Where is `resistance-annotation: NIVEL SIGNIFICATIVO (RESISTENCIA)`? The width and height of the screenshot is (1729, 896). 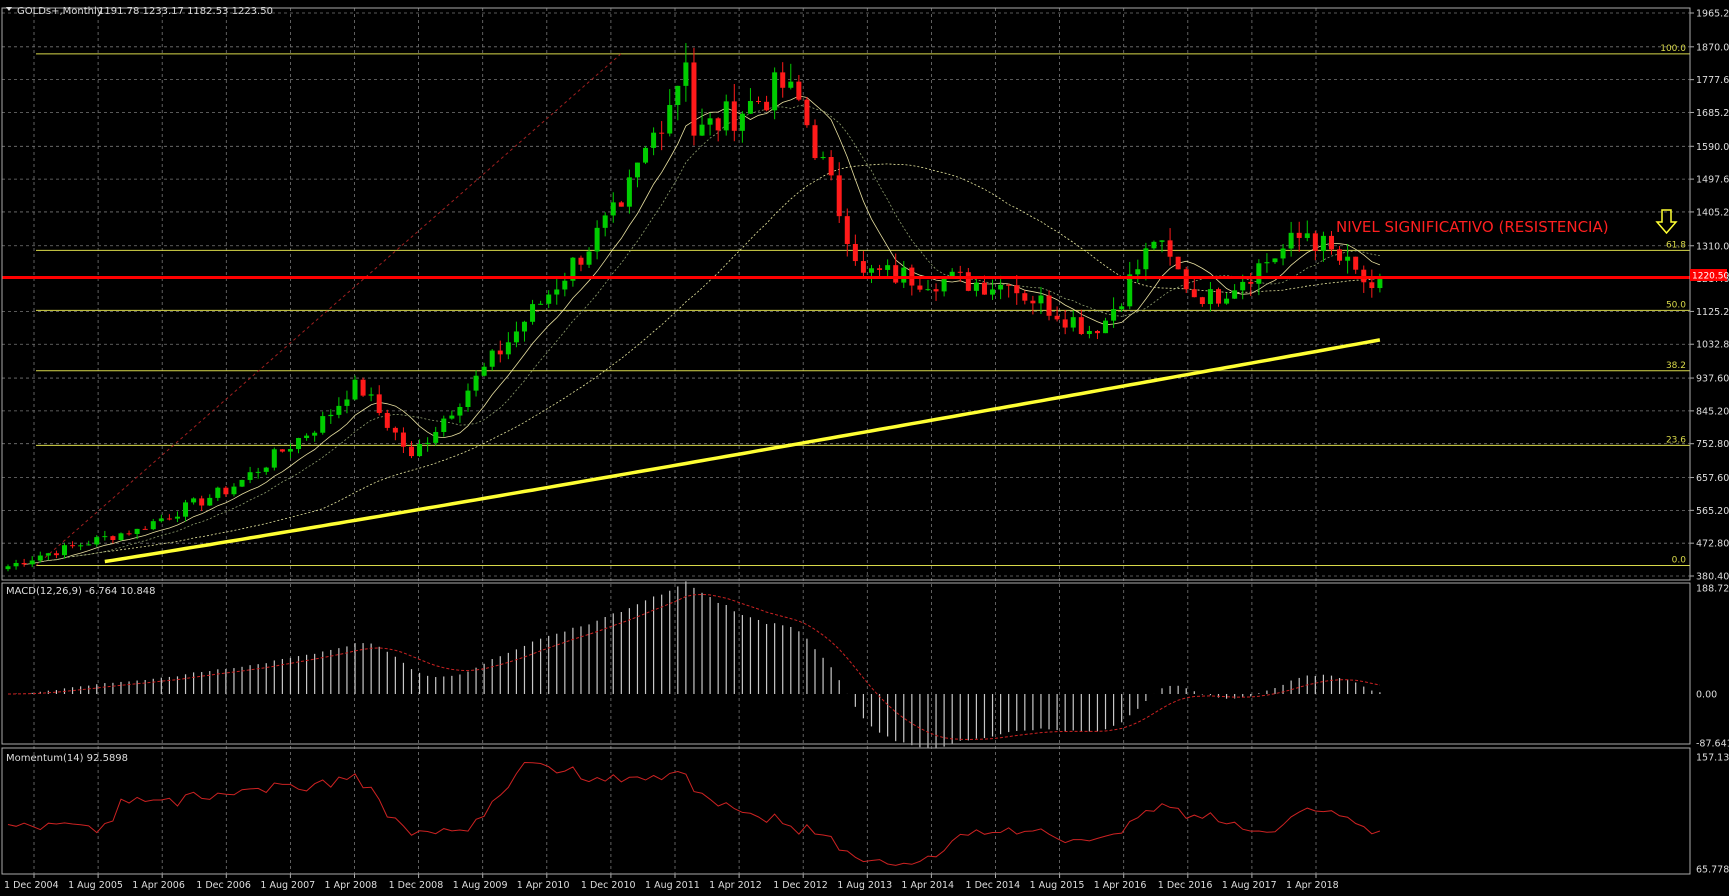 resistance-annotation: NIVEL SIGNIFICATIVO (RESISTENCIA) is located at coordinates (1507, 222).